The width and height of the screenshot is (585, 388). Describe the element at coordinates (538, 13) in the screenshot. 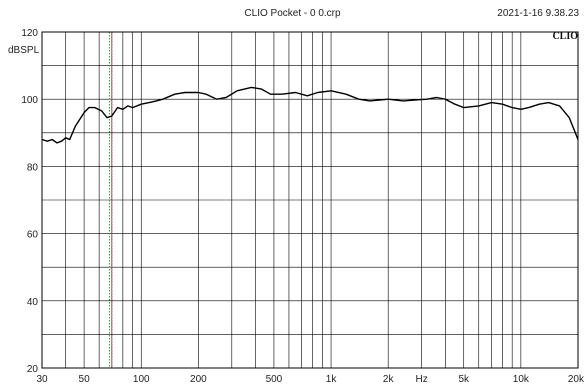

I see `timestamp: 2021-1-16 9.38.23` at that location.